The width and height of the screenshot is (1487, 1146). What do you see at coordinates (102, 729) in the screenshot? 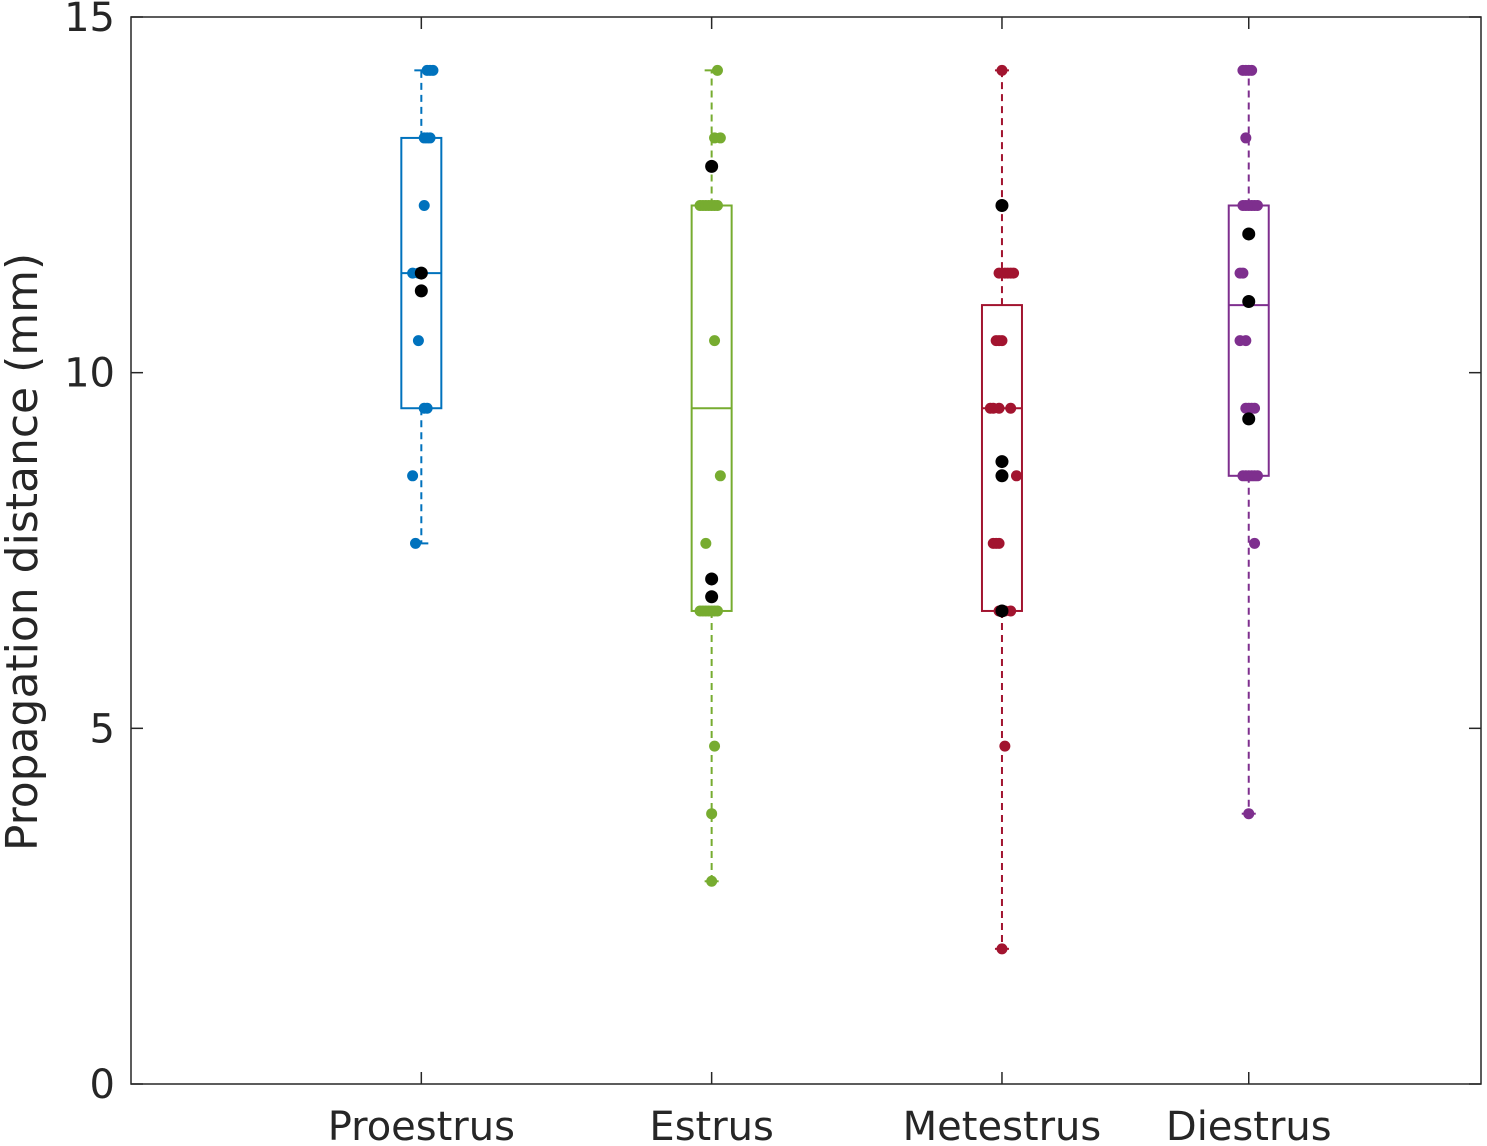
I see `y-tick-label: 5` at bounding box center [102, 729].